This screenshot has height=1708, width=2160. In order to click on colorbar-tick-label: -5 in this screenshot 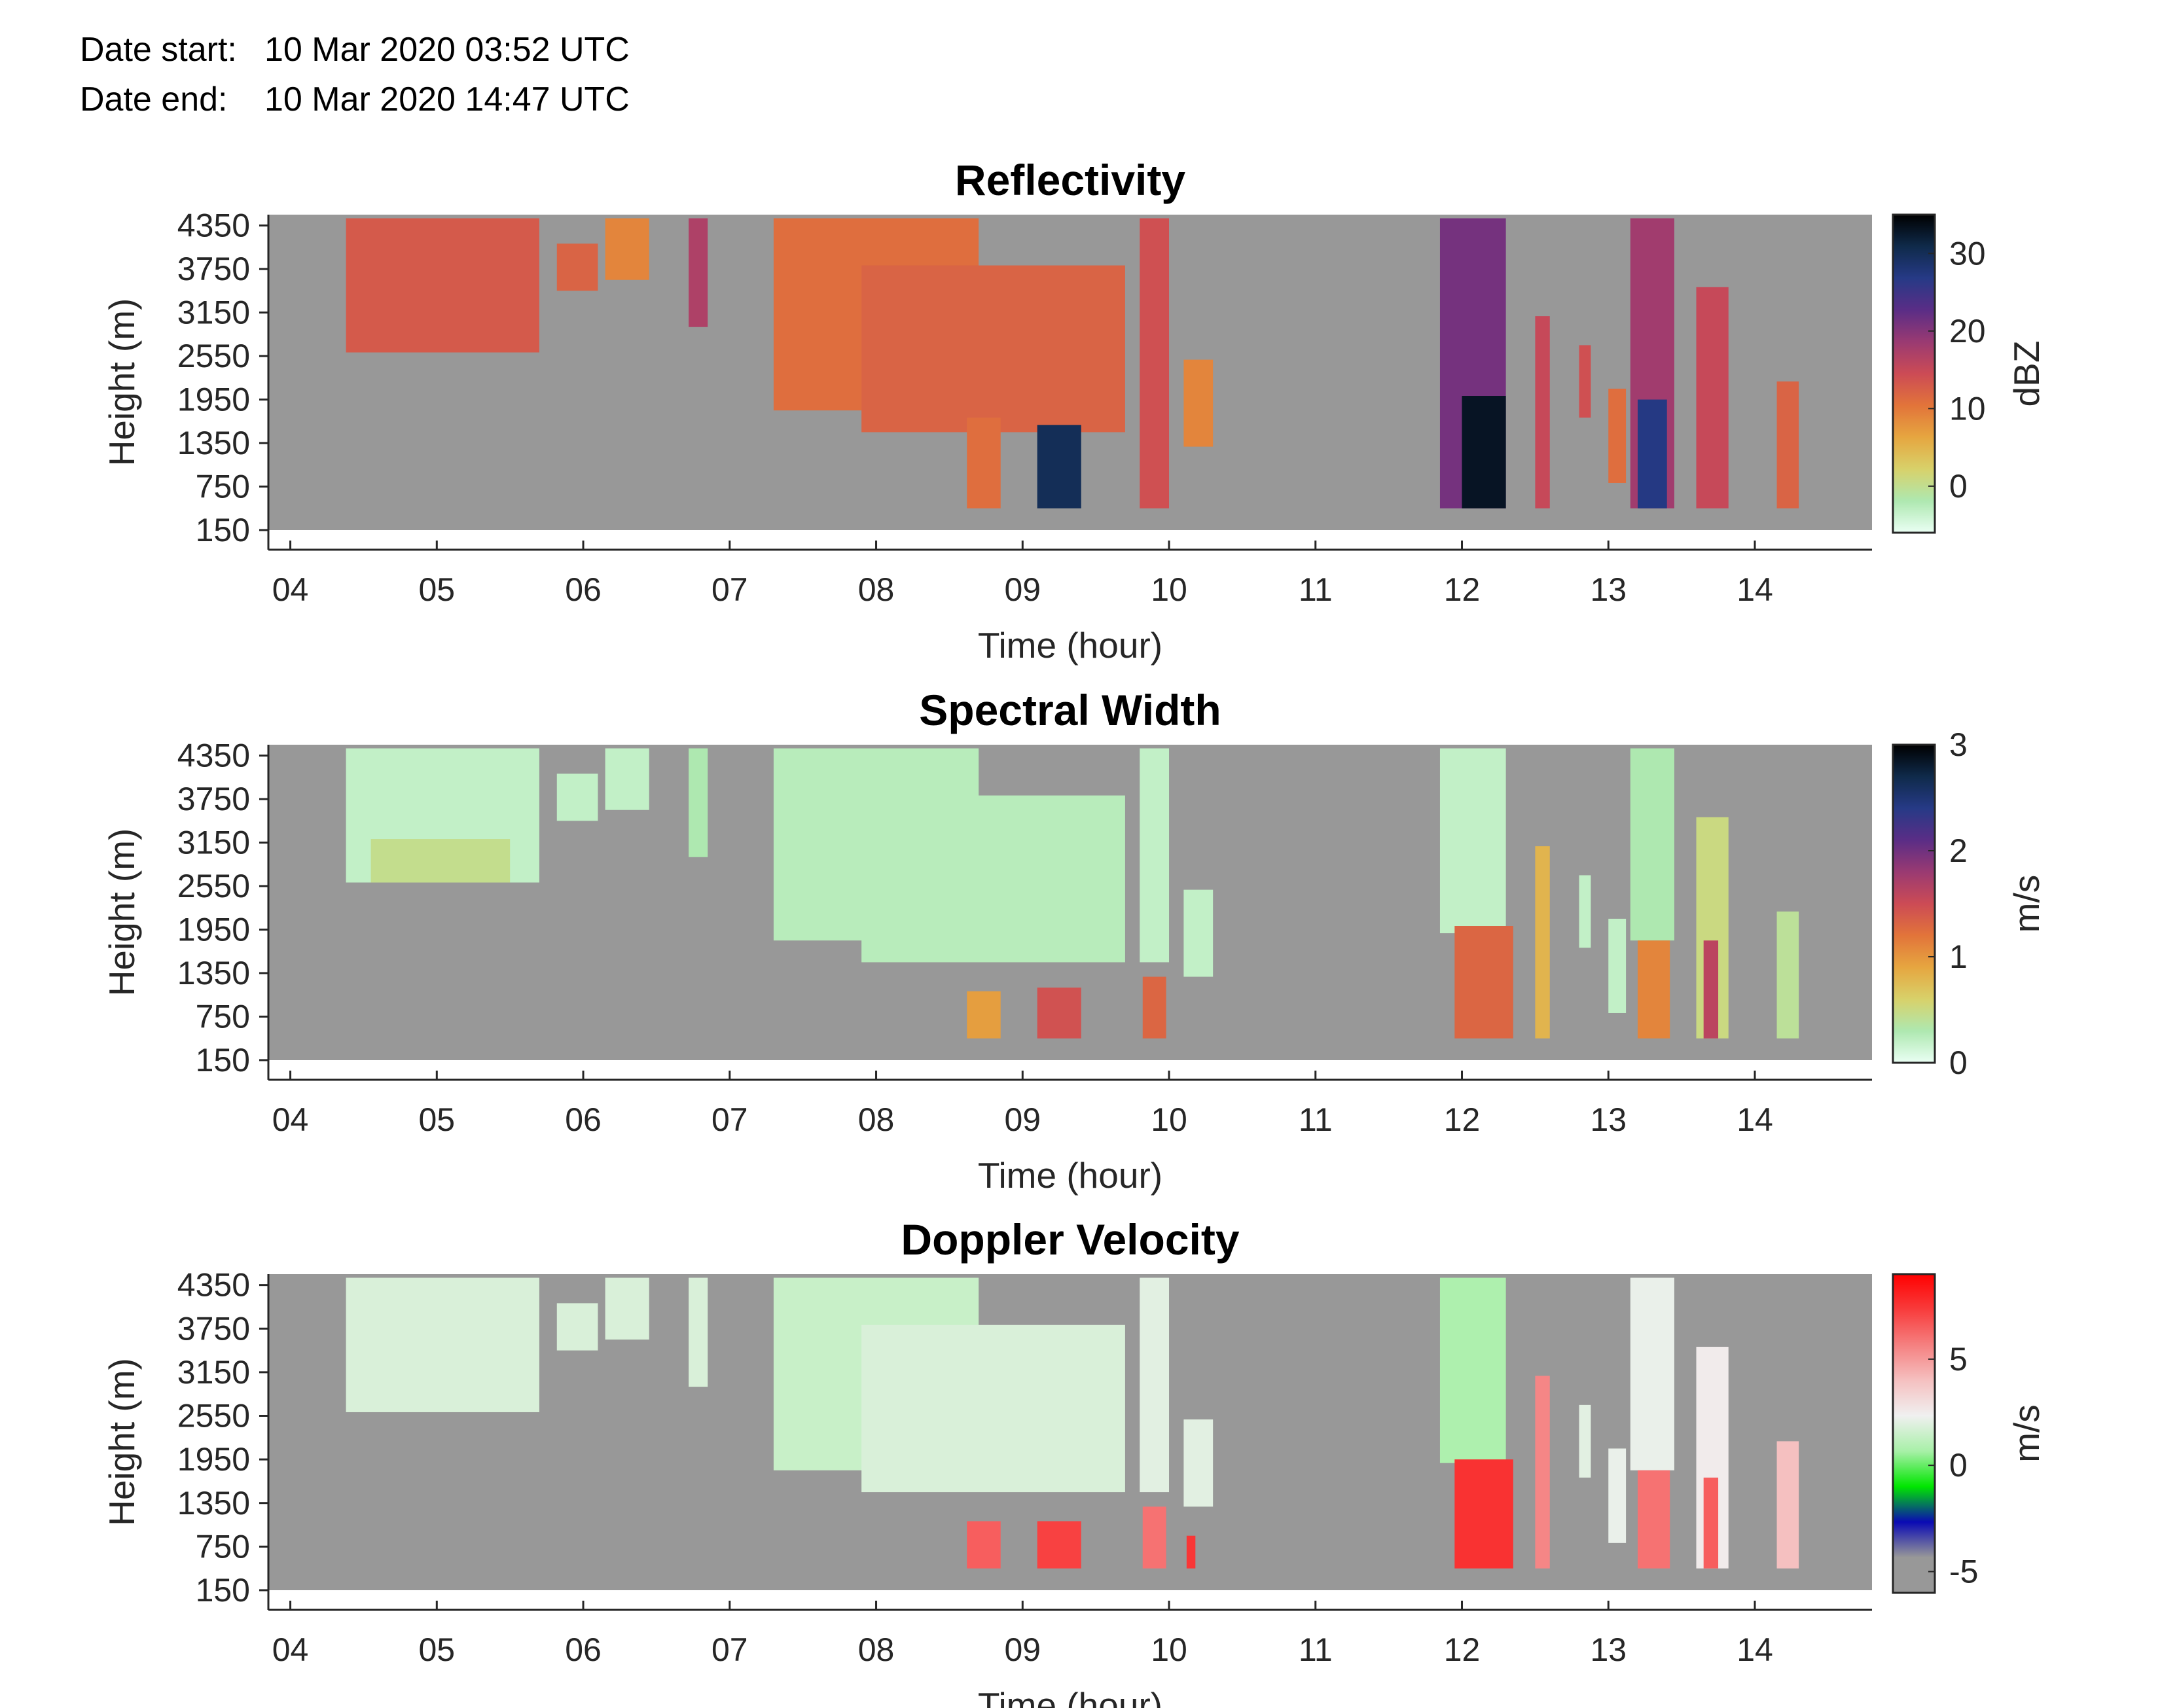, I will do `click(1963, 1572)`.